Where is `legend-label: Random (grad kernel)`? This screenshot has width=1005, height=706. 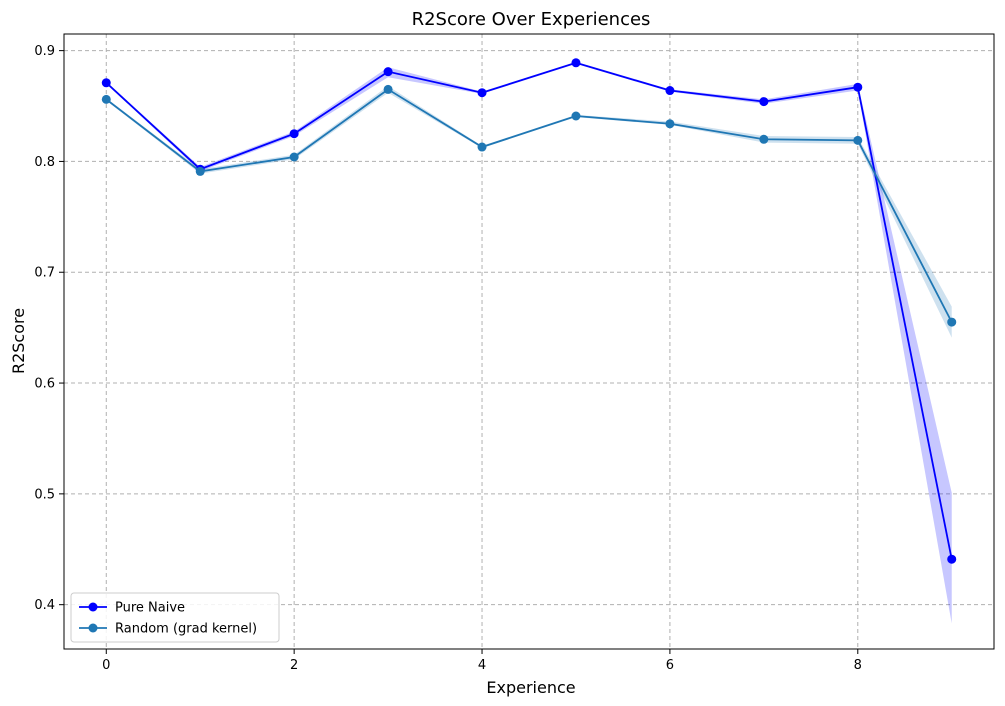
legend-label: Random (grad kernel) is located at coordinates (186, 629).